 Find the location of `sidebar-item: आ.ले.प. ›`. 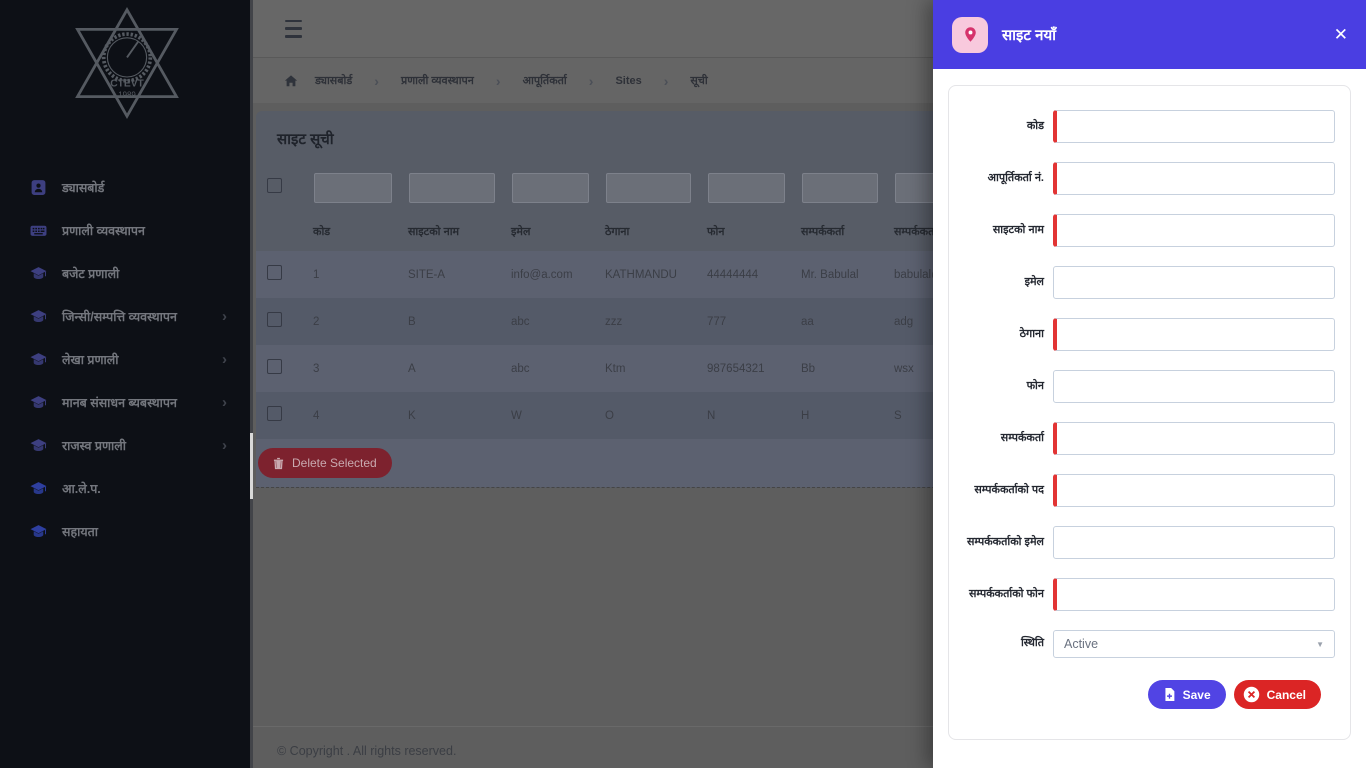

sidebar-item: आ.ले.प. › is located at coordinates (126, 488).